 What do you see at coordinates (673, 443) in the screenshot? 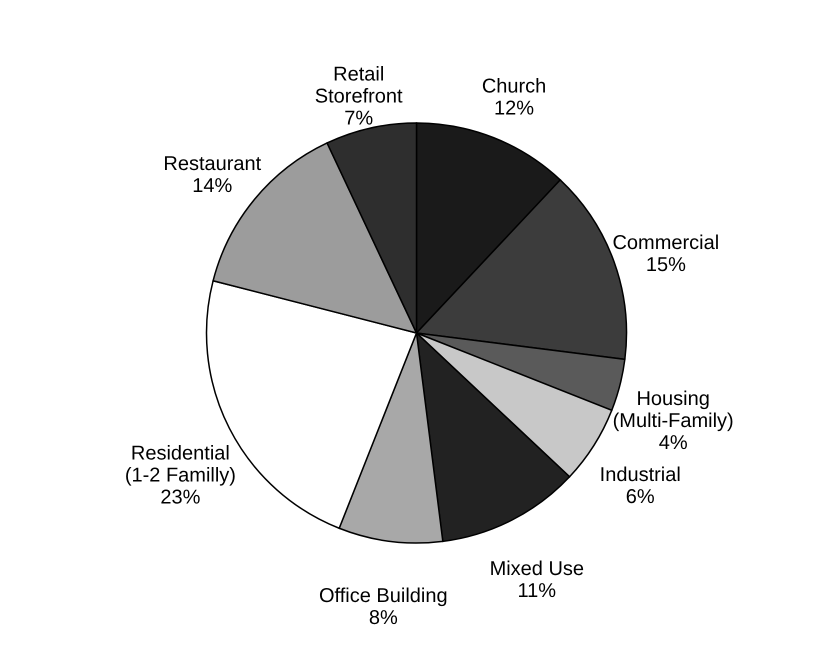
I see `data-label: 4%` at bounding box center [673, 443].